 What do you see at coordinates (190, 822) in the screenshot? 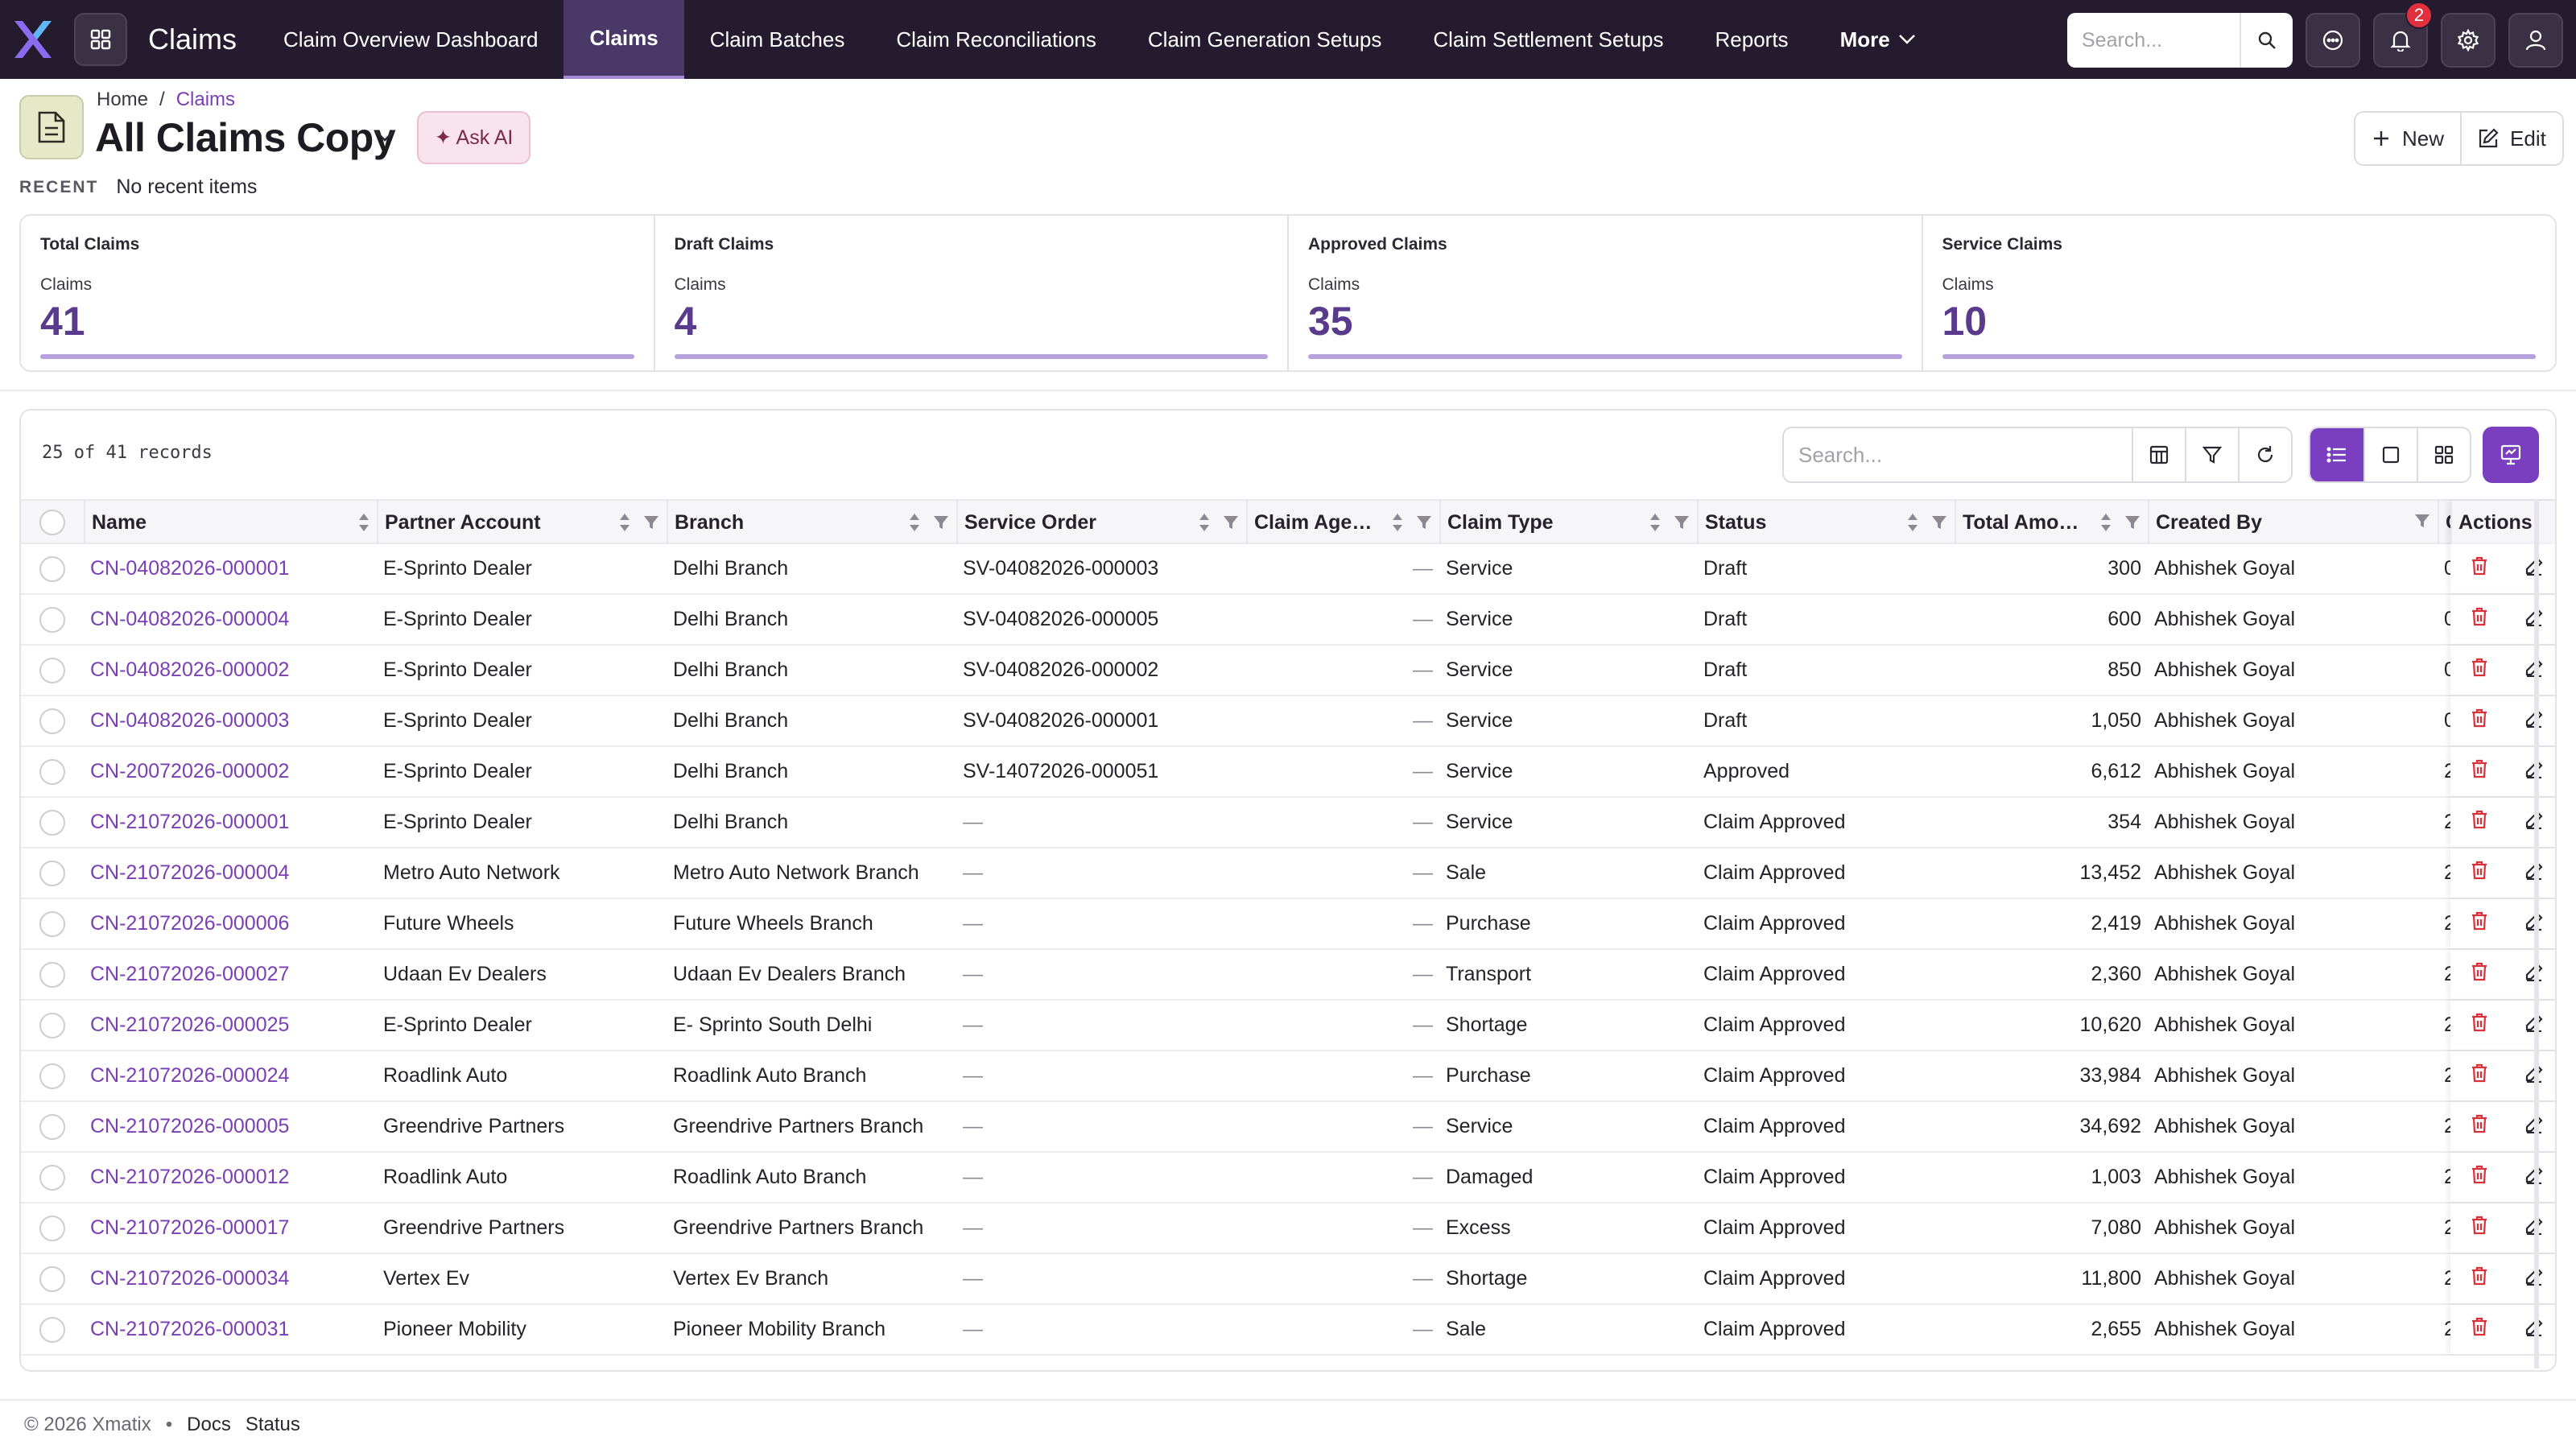
I see `claim-name-link: CN-21072026-000001` at bounding box center [190, 822].